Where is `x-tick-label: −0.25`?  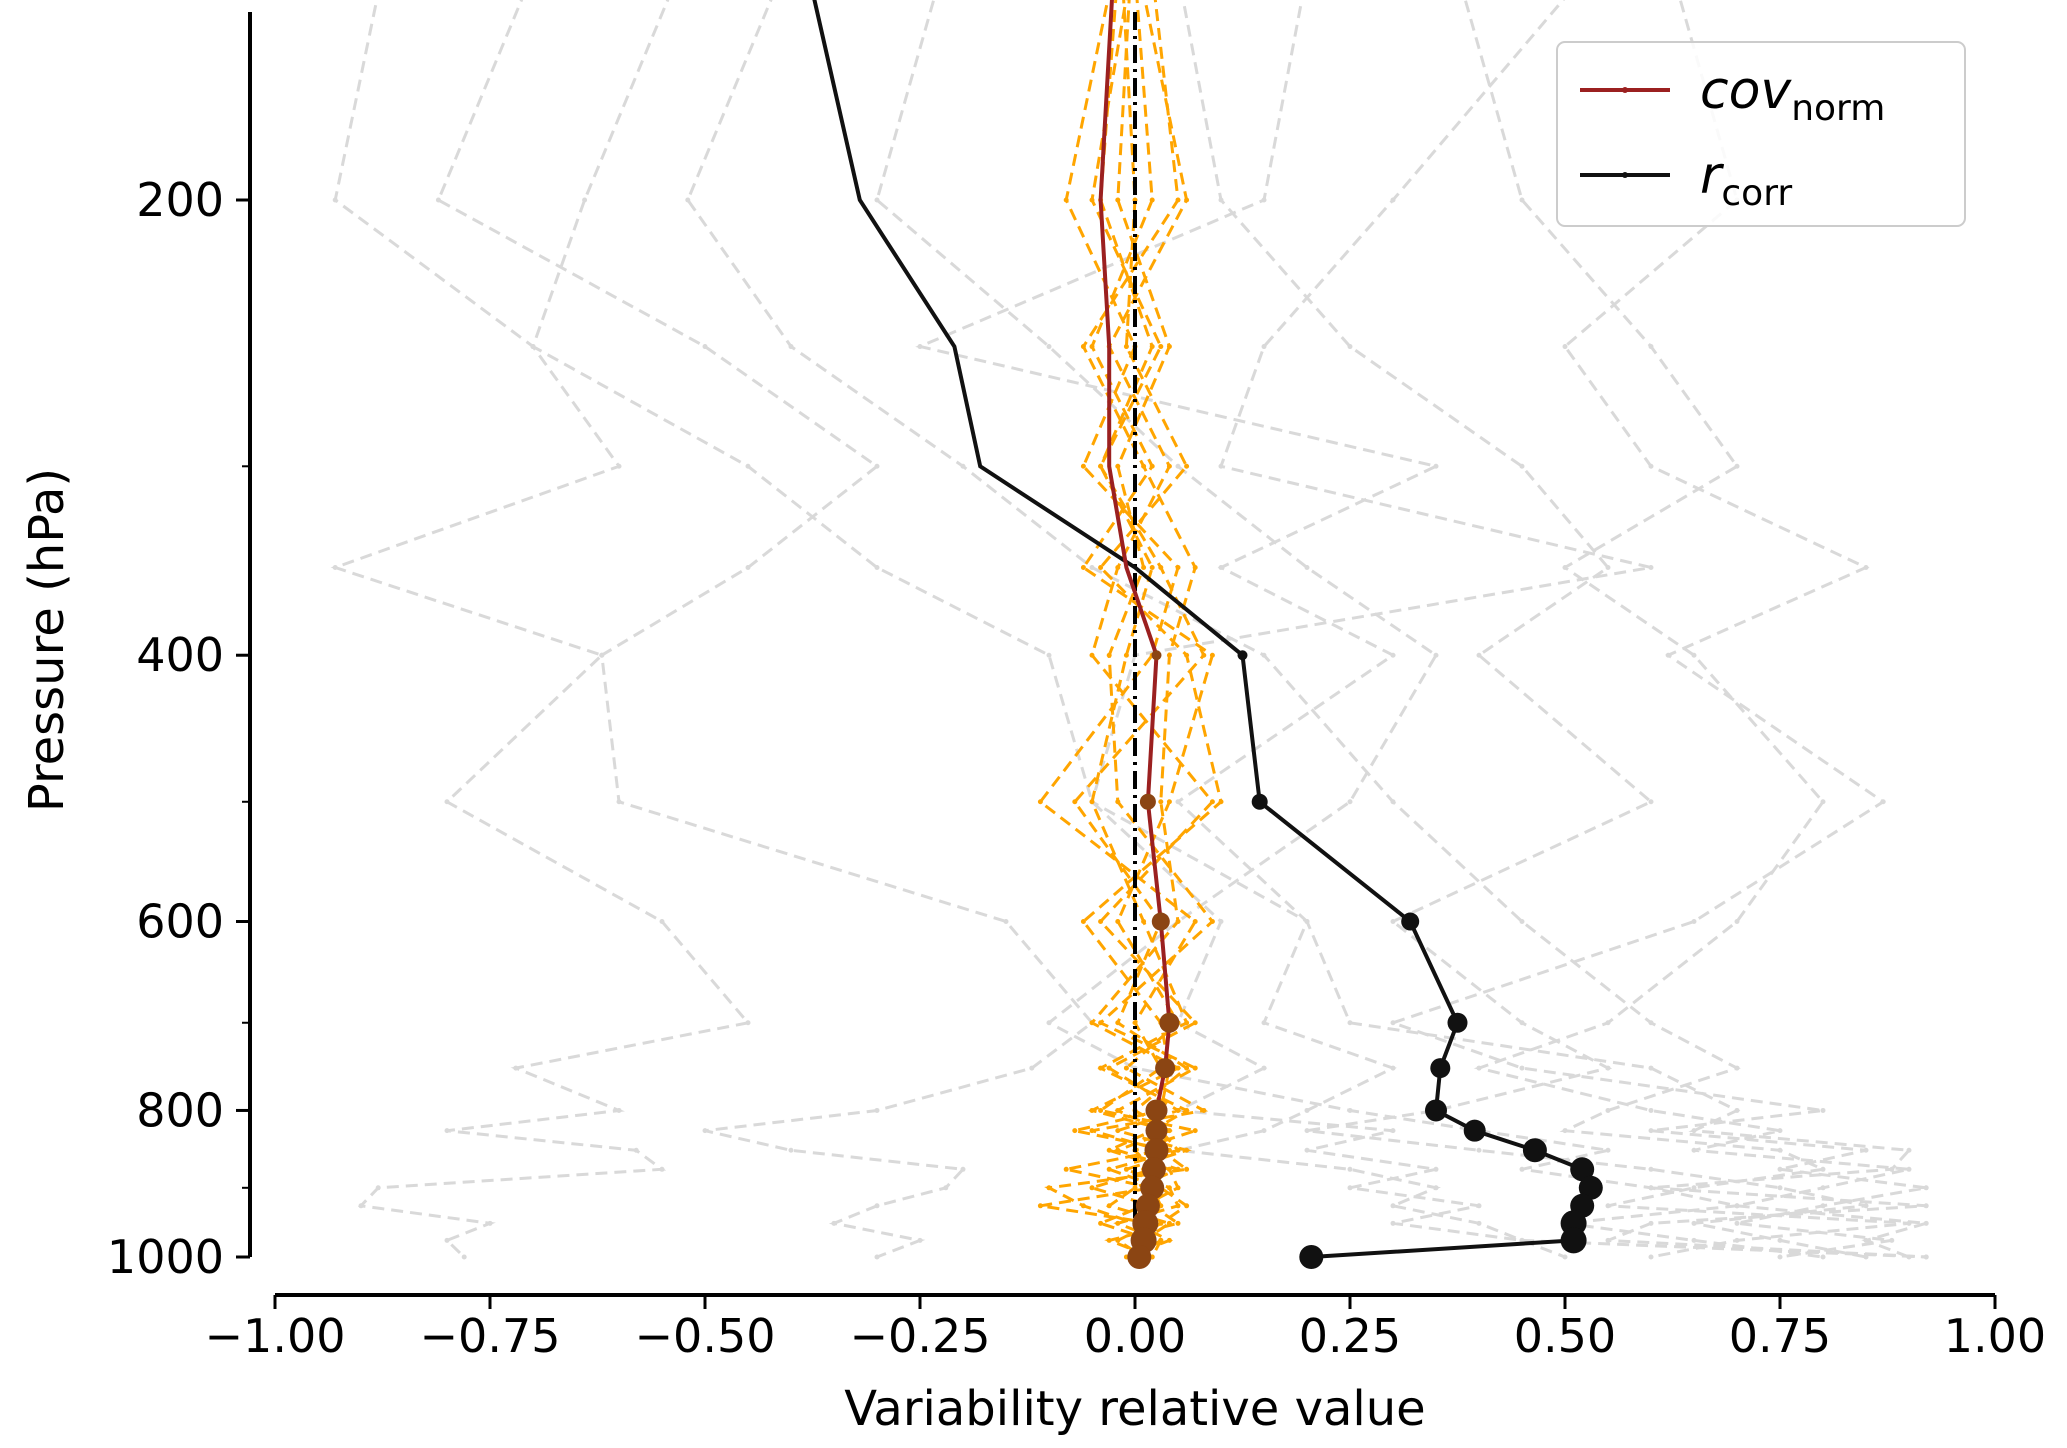
x-tick-label: −0.25 is located at coordinates (920, 1336).